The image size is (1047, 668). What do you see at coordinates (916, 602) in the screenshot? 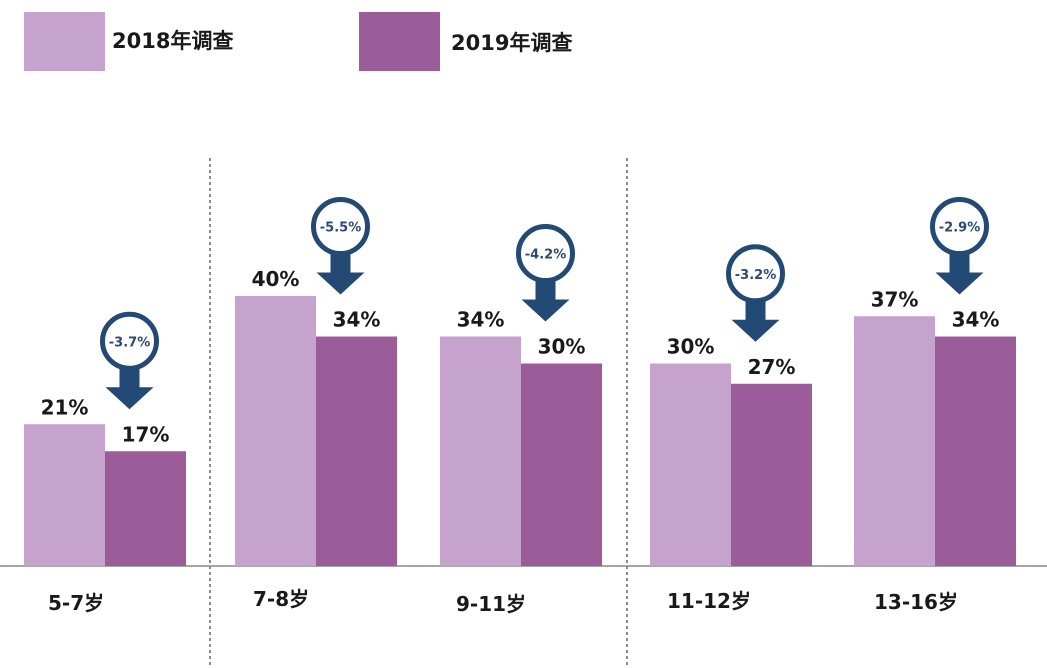
I see `category-label-4: 13-16岁` at bounding box center [916, 602].